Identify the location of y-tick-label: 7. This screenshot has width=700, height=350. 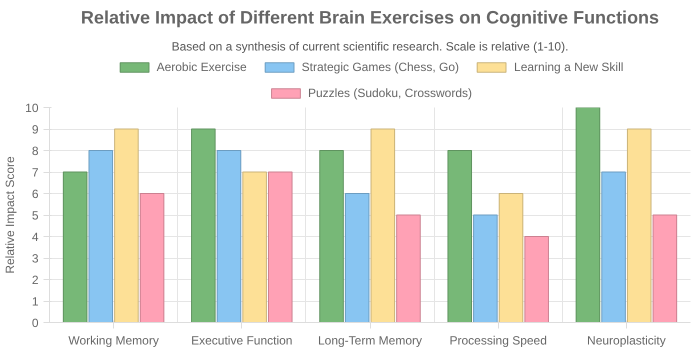
(35, 173).